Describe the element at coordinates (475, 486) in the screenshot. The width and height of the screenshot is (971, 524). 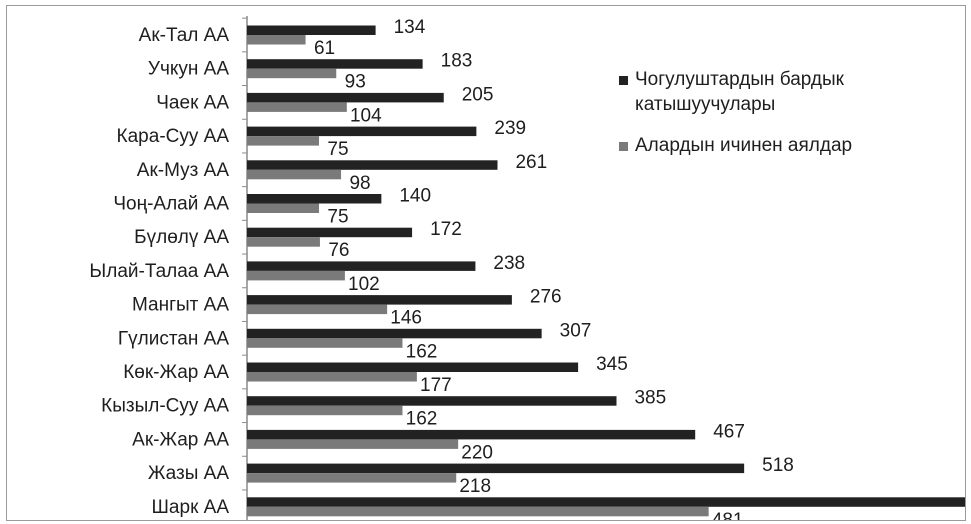
I see `data-label-women: 218` at that location.